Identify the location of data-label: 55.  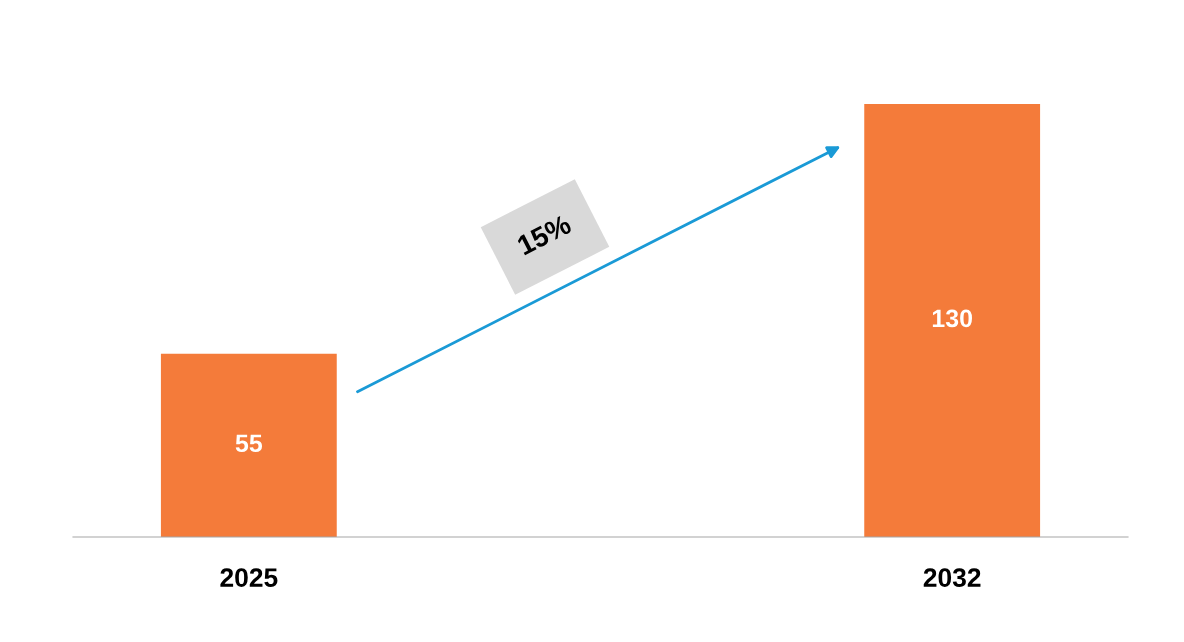
(249, 443).